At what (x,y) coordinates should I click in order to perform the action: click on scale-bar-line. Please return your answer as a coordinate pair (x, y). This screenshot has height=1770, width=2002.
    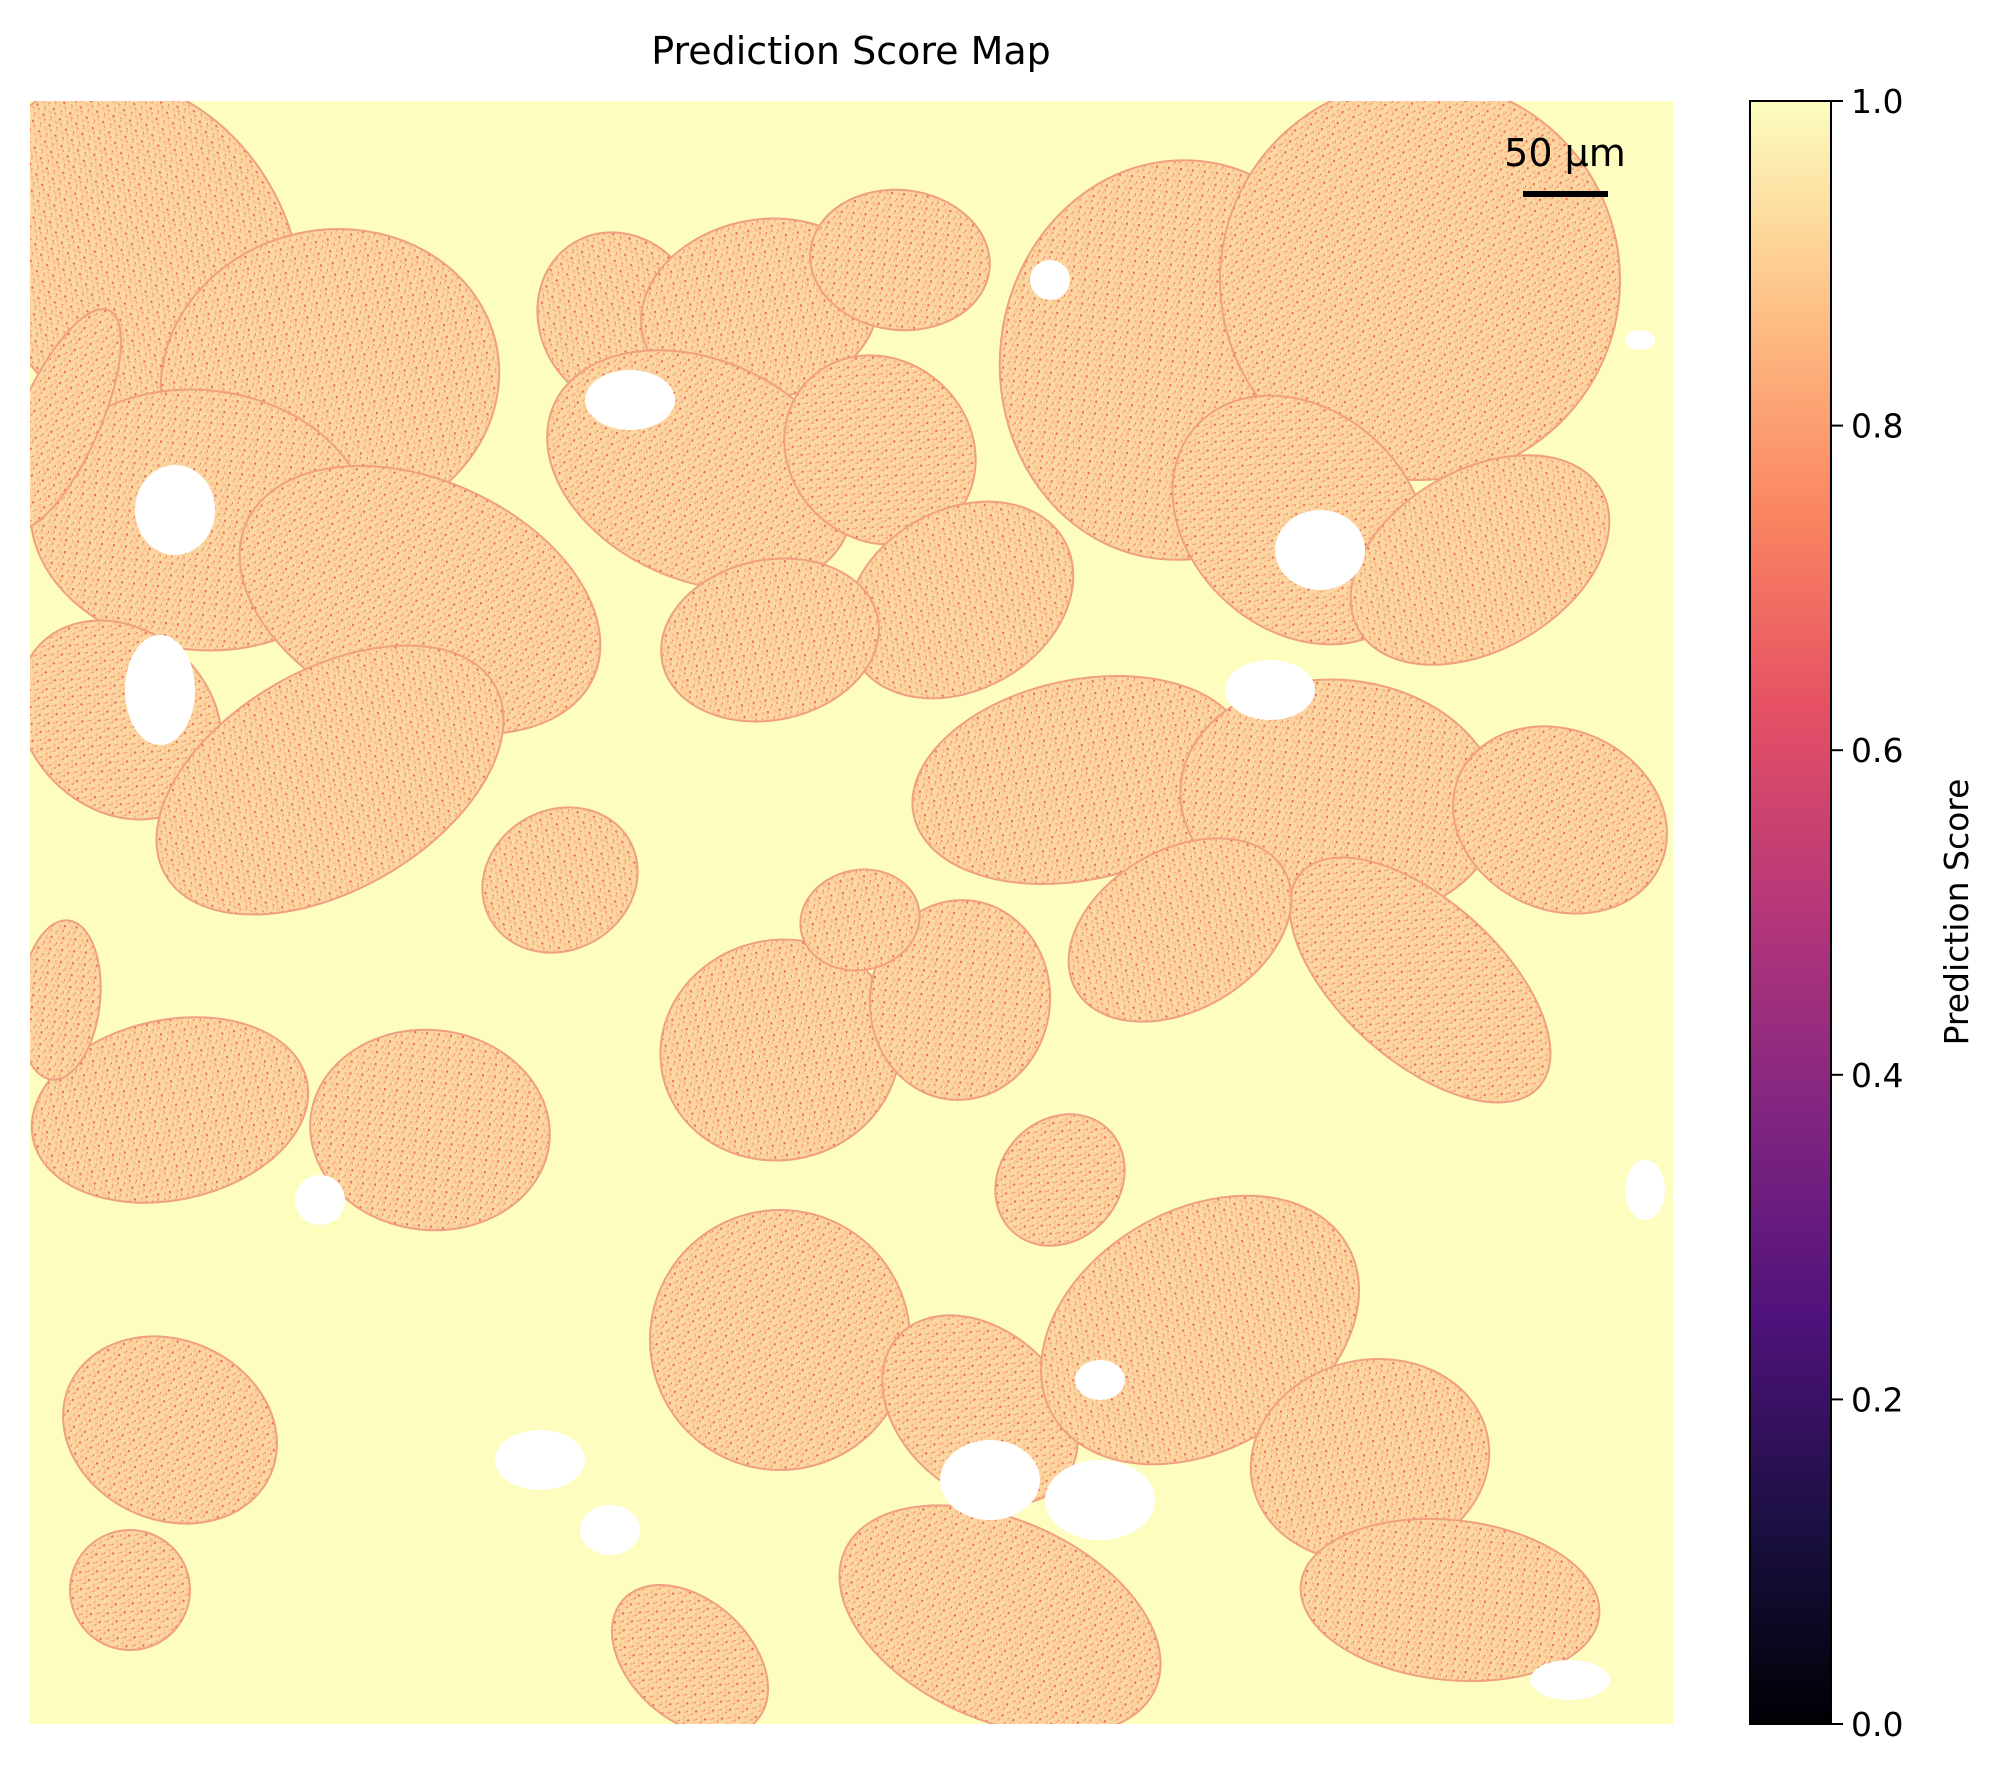
    Looking at the image, I should click on (1565, 194).